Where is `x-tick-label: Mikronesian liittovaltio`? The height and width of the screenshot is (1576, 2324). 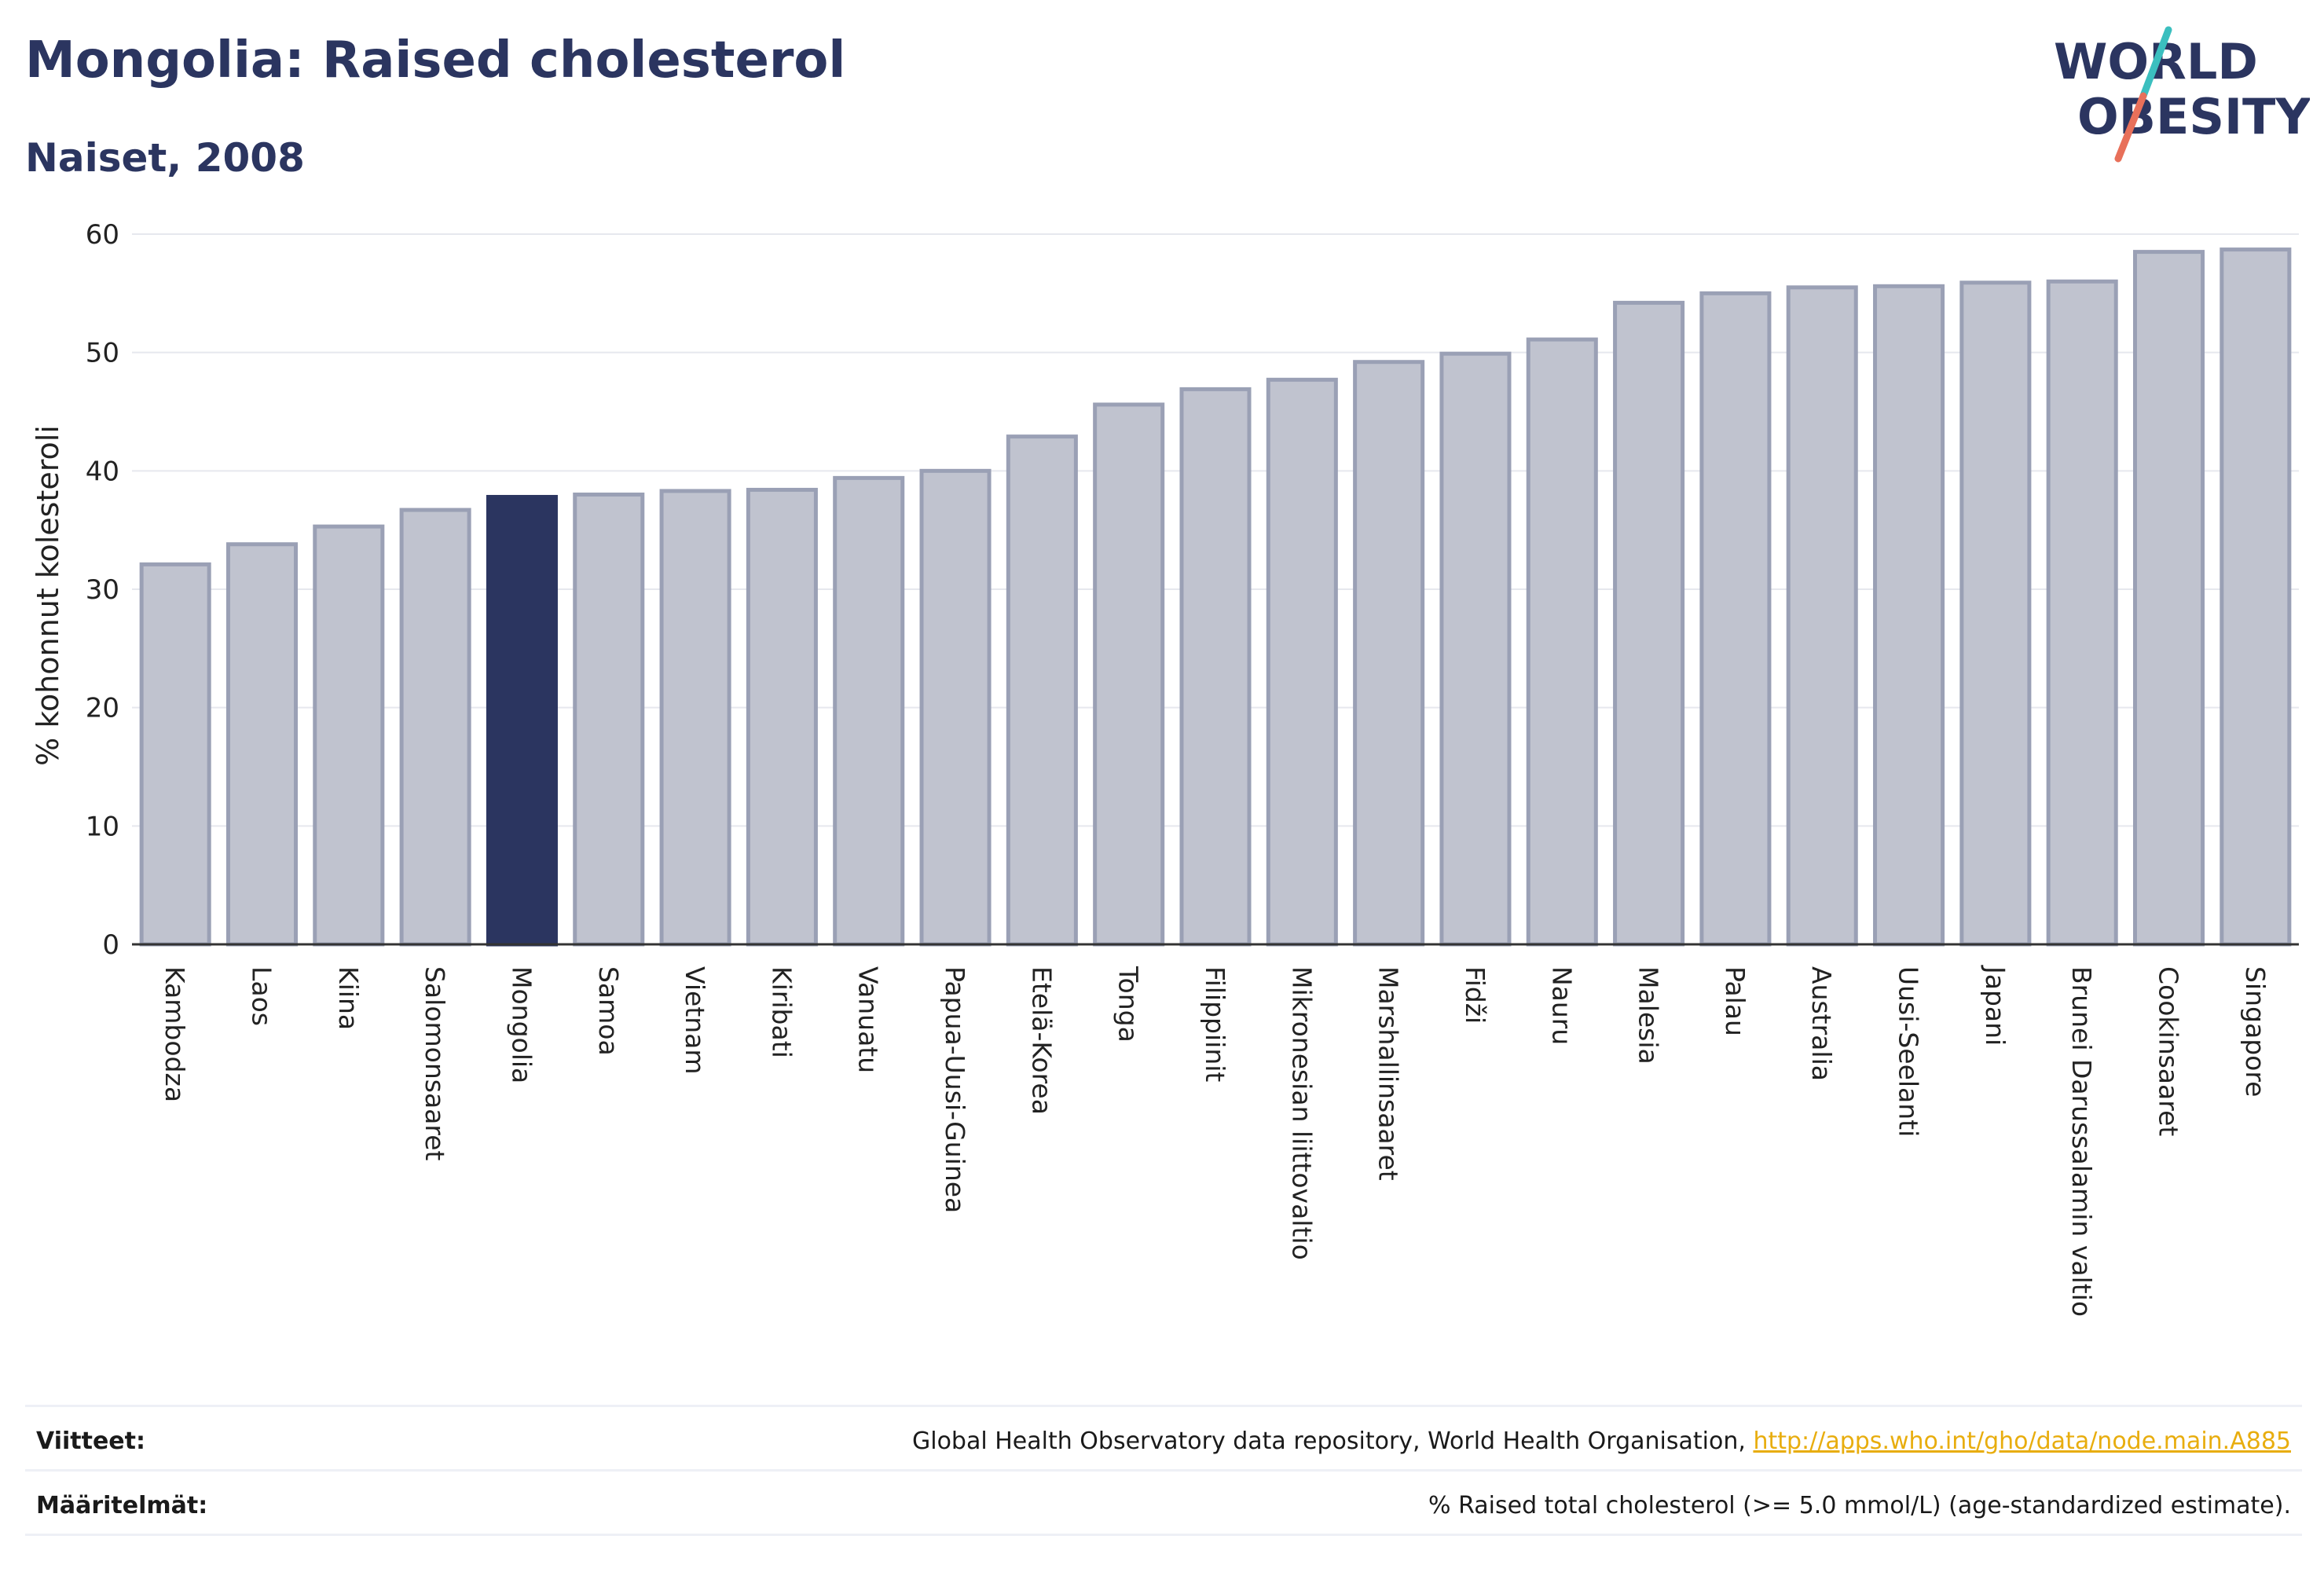
x-tick-label: Mikronesian liittovaltio is located at coordinates (1301, 1113).